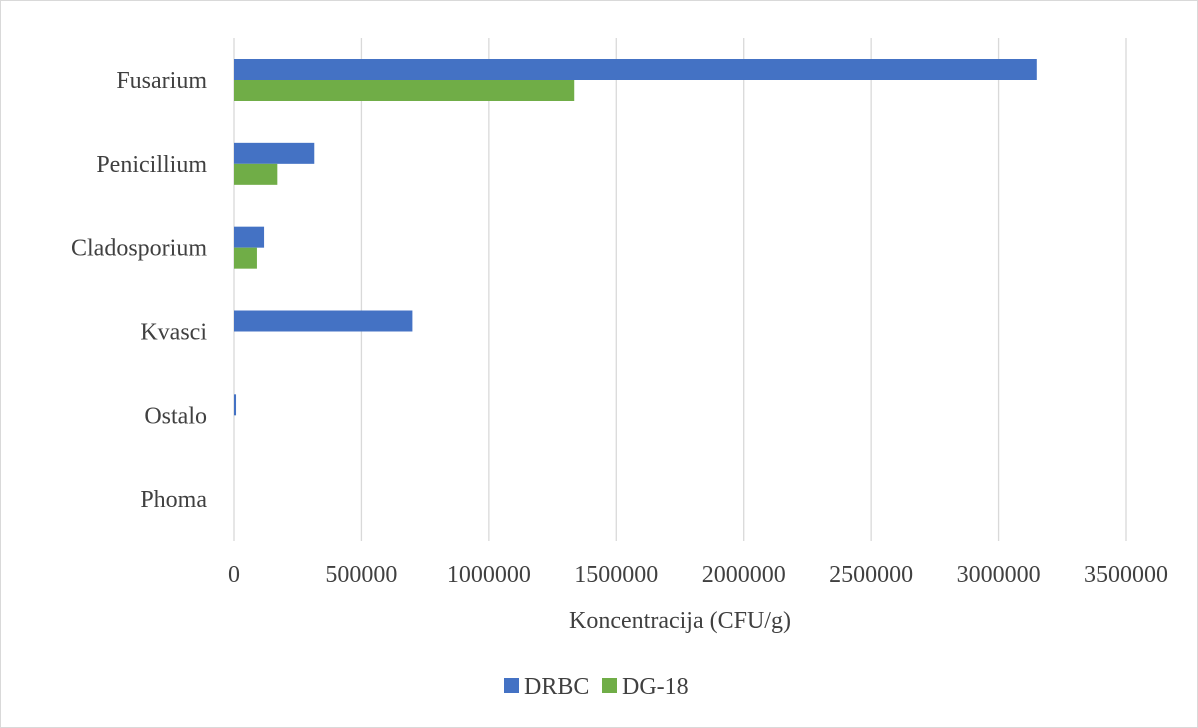 The image size is (1198, 728). Describe the element at coordinates (596, 687) in the screenshot. I see `legend: DRBC DG-18` at that location.